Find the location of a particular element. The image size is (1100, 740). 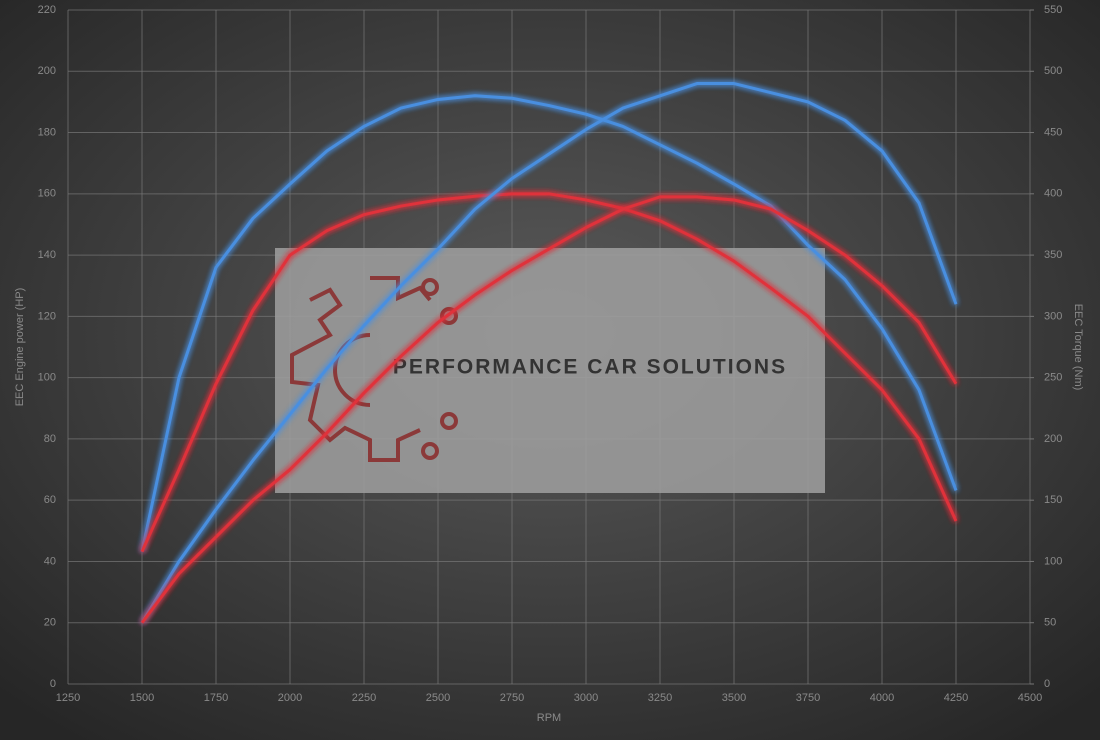

x-tick-label: 3250 is located at coordinates (660, 698).